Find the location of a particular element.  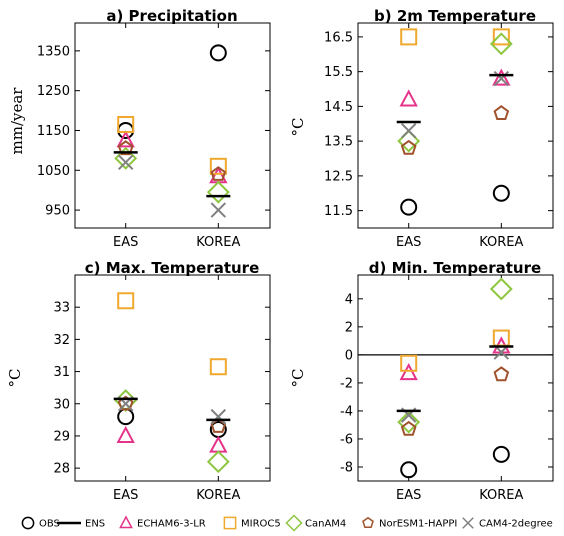

point-cam4-eas is located at coordinates (125, 162).